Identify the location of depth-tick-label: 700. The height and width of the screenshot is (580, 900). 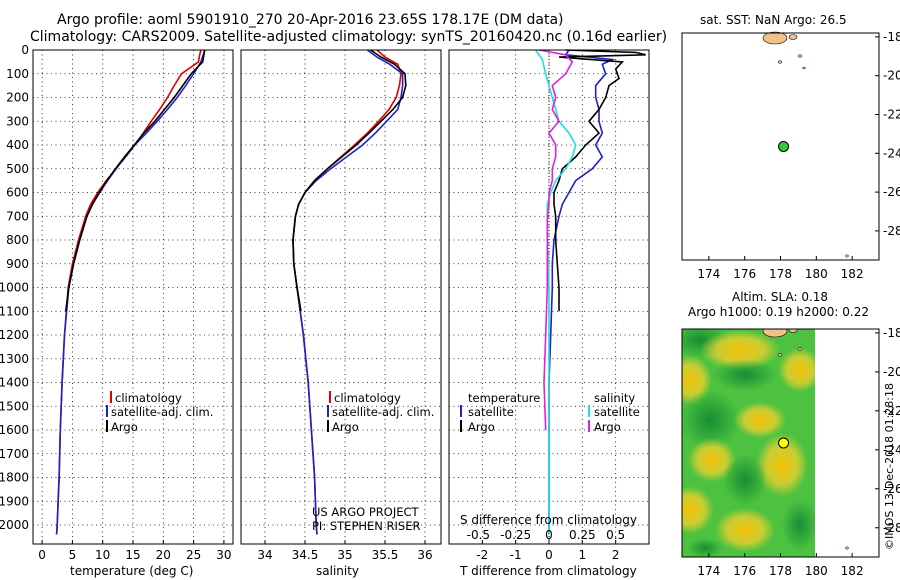
(17, 216).